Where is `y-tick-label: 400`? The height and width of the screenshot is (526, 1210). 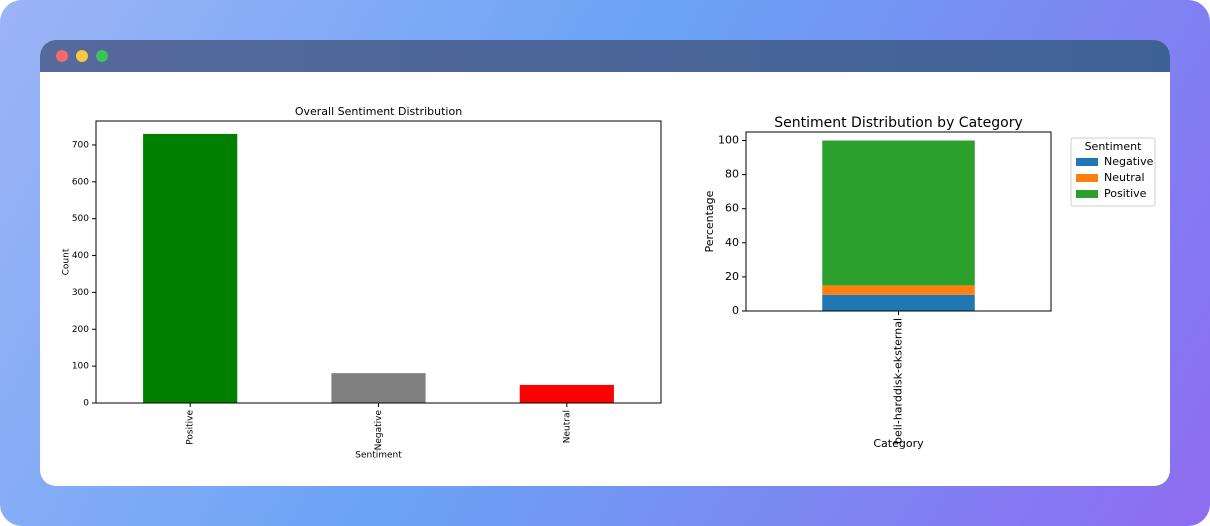
y-tick-label: 400 is located at coordinates (80, 256).